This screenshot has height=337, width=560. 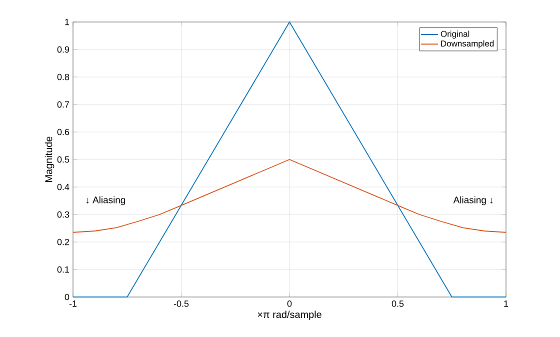 I want to click on x-tick-label: 1, so click(x=506, y=303).